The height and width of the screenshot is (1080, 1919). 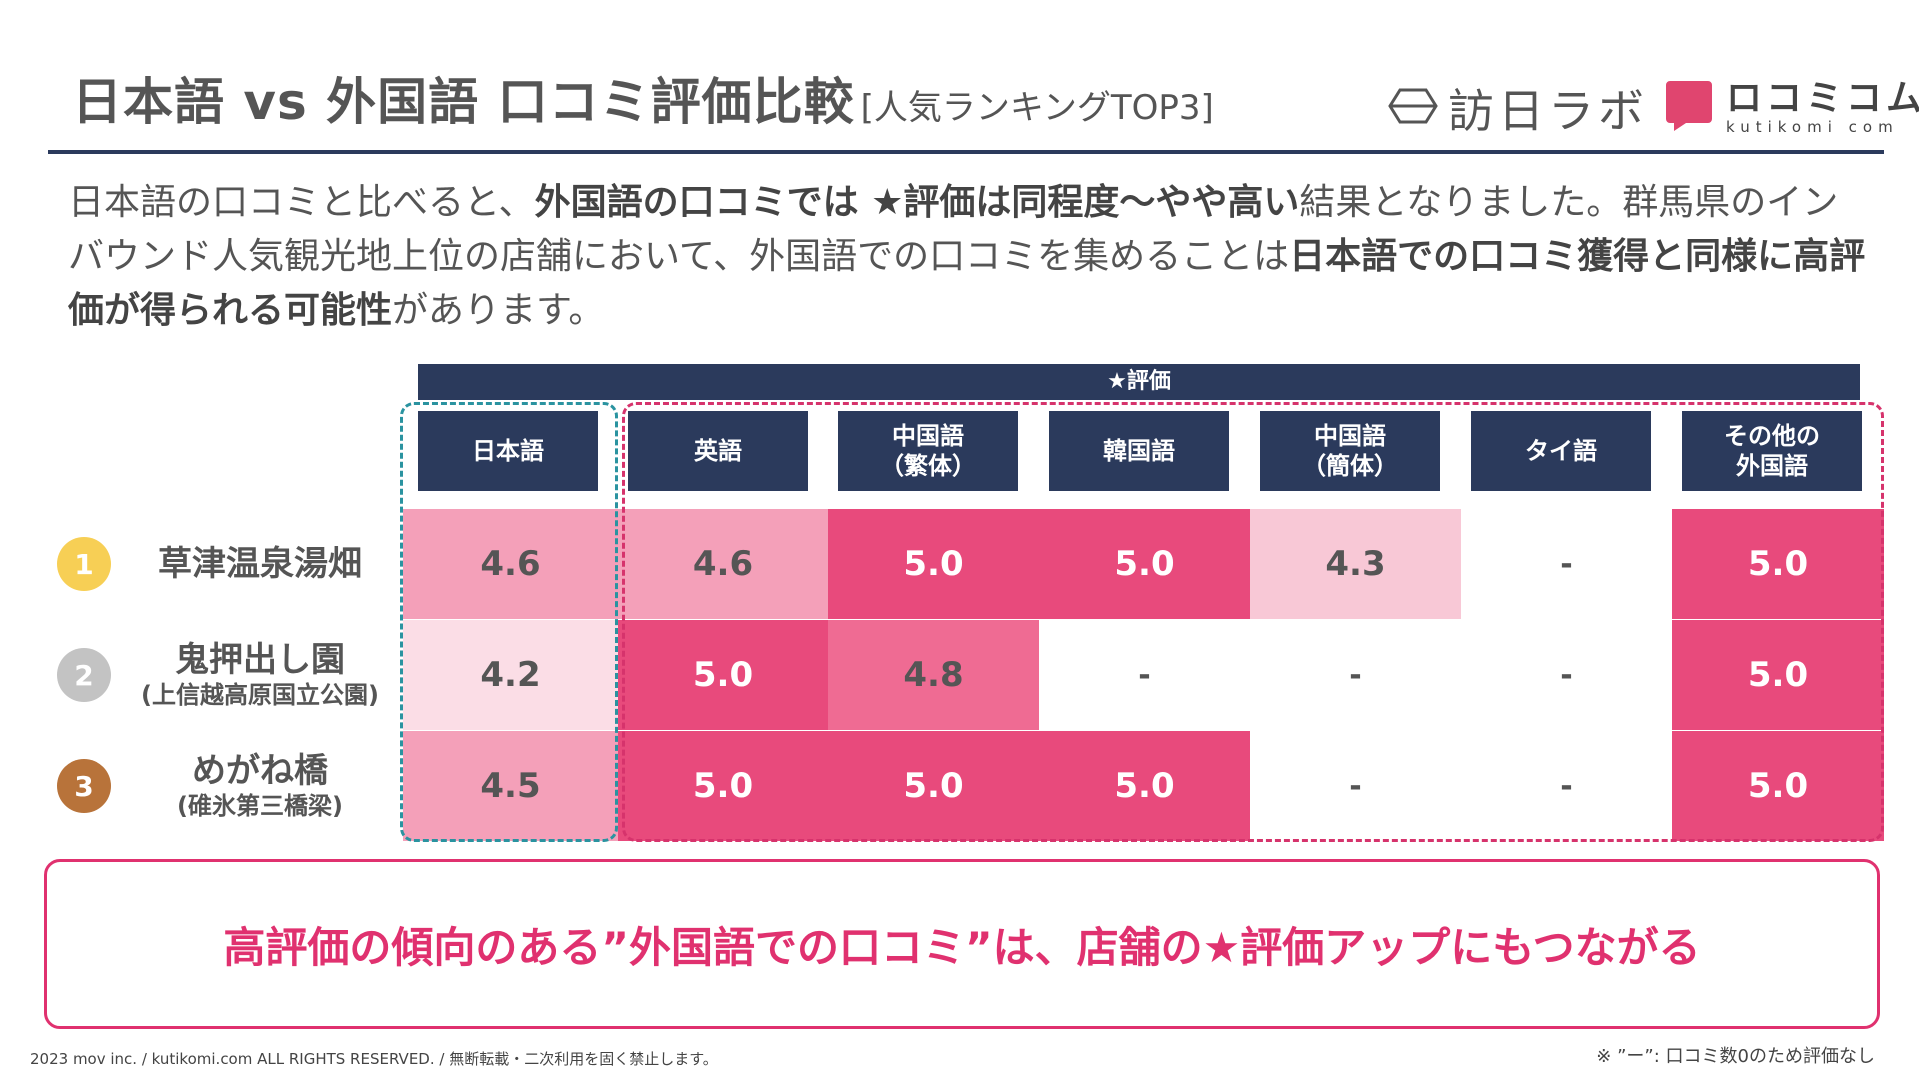 I want to click on row-label-2: 鬼押出し園 (上信越高原国立公園), so click(x=260, y=675).